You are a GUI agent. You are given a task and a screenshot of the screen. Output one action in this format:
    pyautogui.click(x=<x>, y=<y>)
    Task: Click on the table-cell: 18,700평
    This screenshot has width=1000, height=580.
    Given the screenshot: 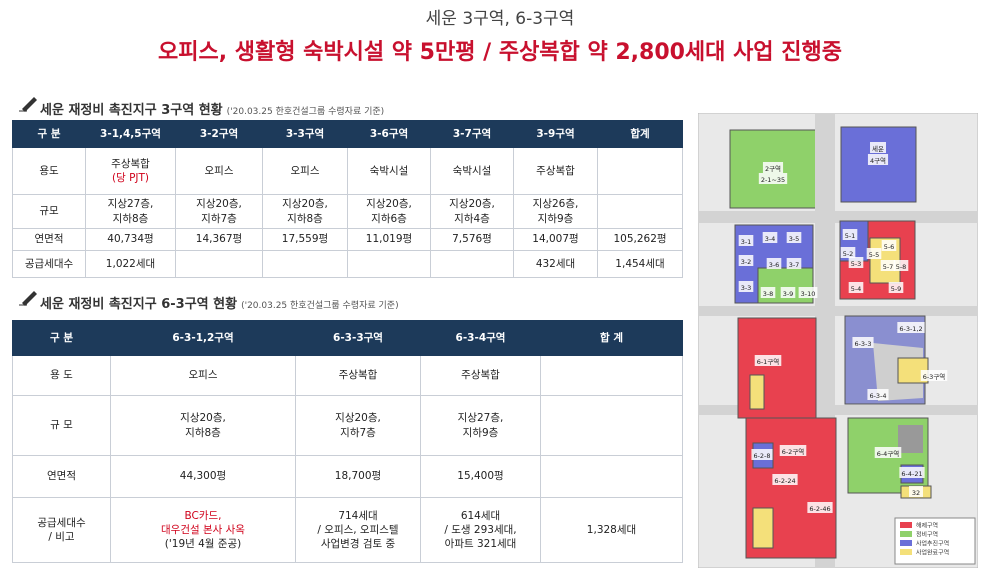 What is the action you would take?
    pyautogui.click(x=358, y=476)
    